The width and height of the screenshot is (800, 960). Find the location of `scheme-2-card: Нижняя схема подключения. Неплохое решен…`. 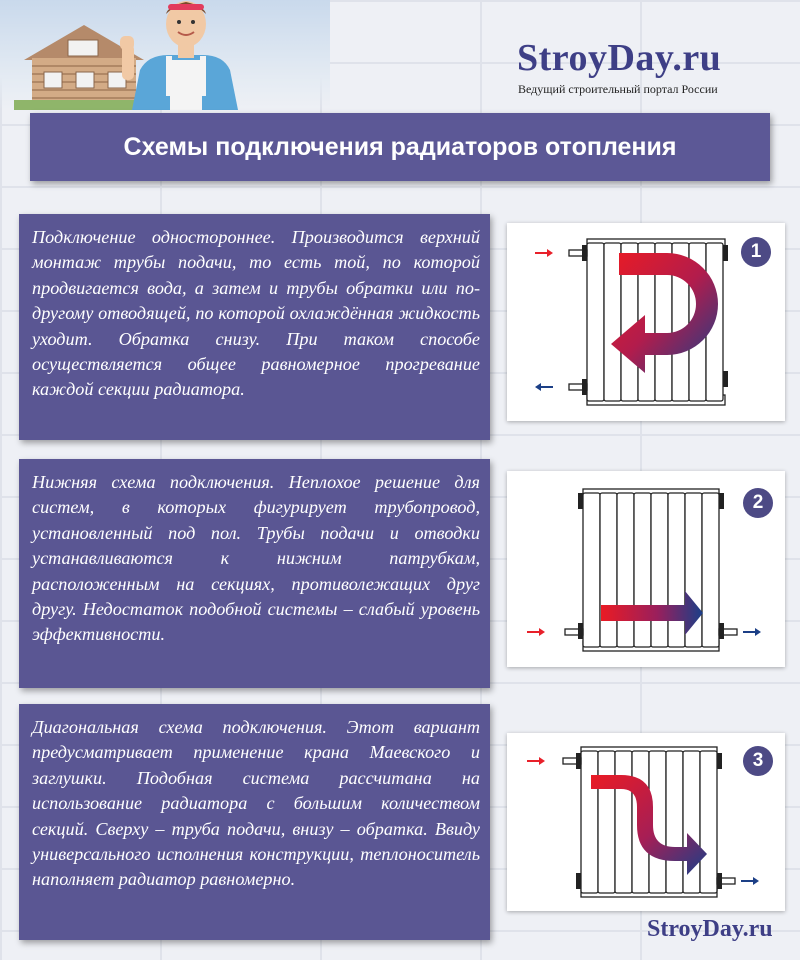

scheme-2-card: Нижняя схема подключения. Неплохое решен… is located at coordinates (254, 573).